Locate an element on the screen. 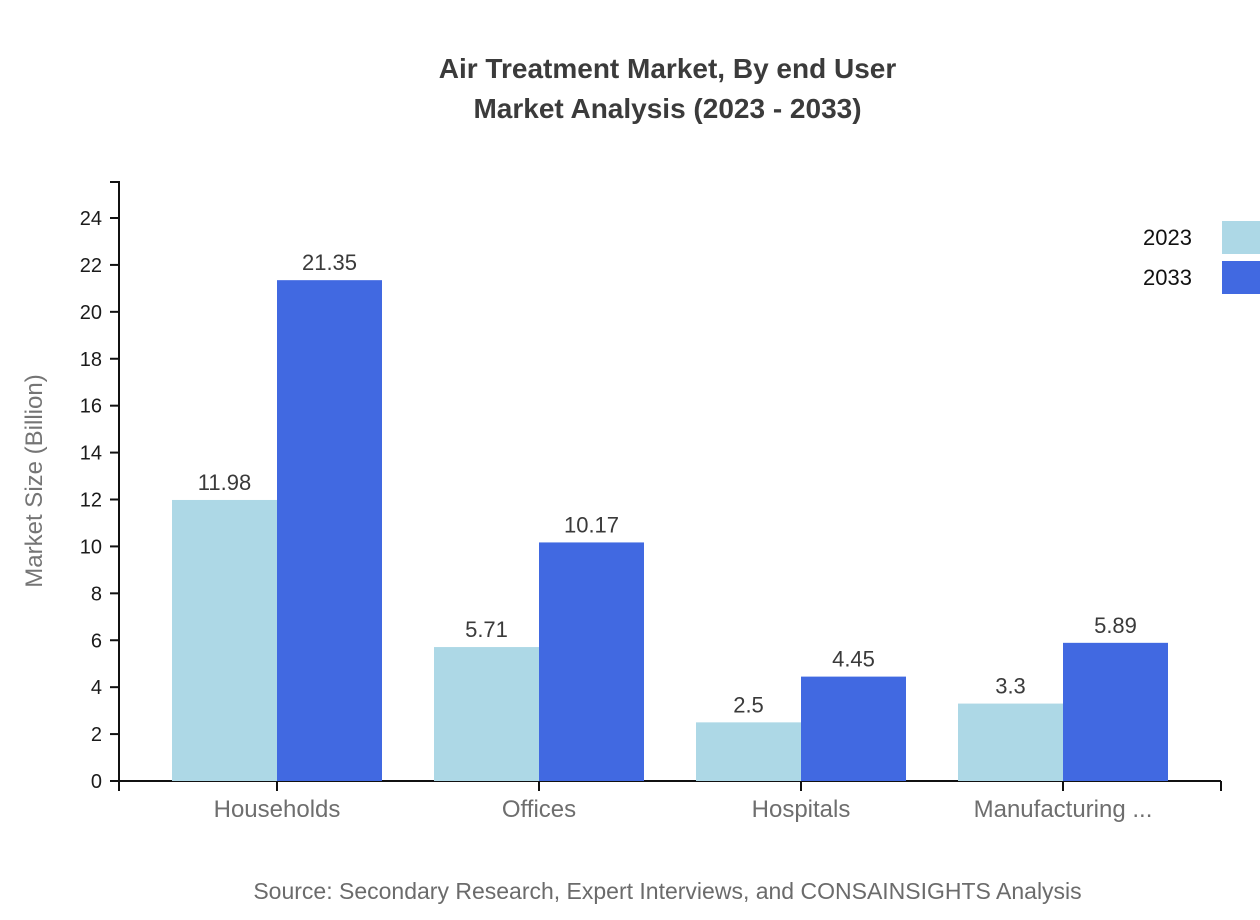 The image size is (1260, 920). bar-value-label: 11.98 is located at coordinates (224, 482).